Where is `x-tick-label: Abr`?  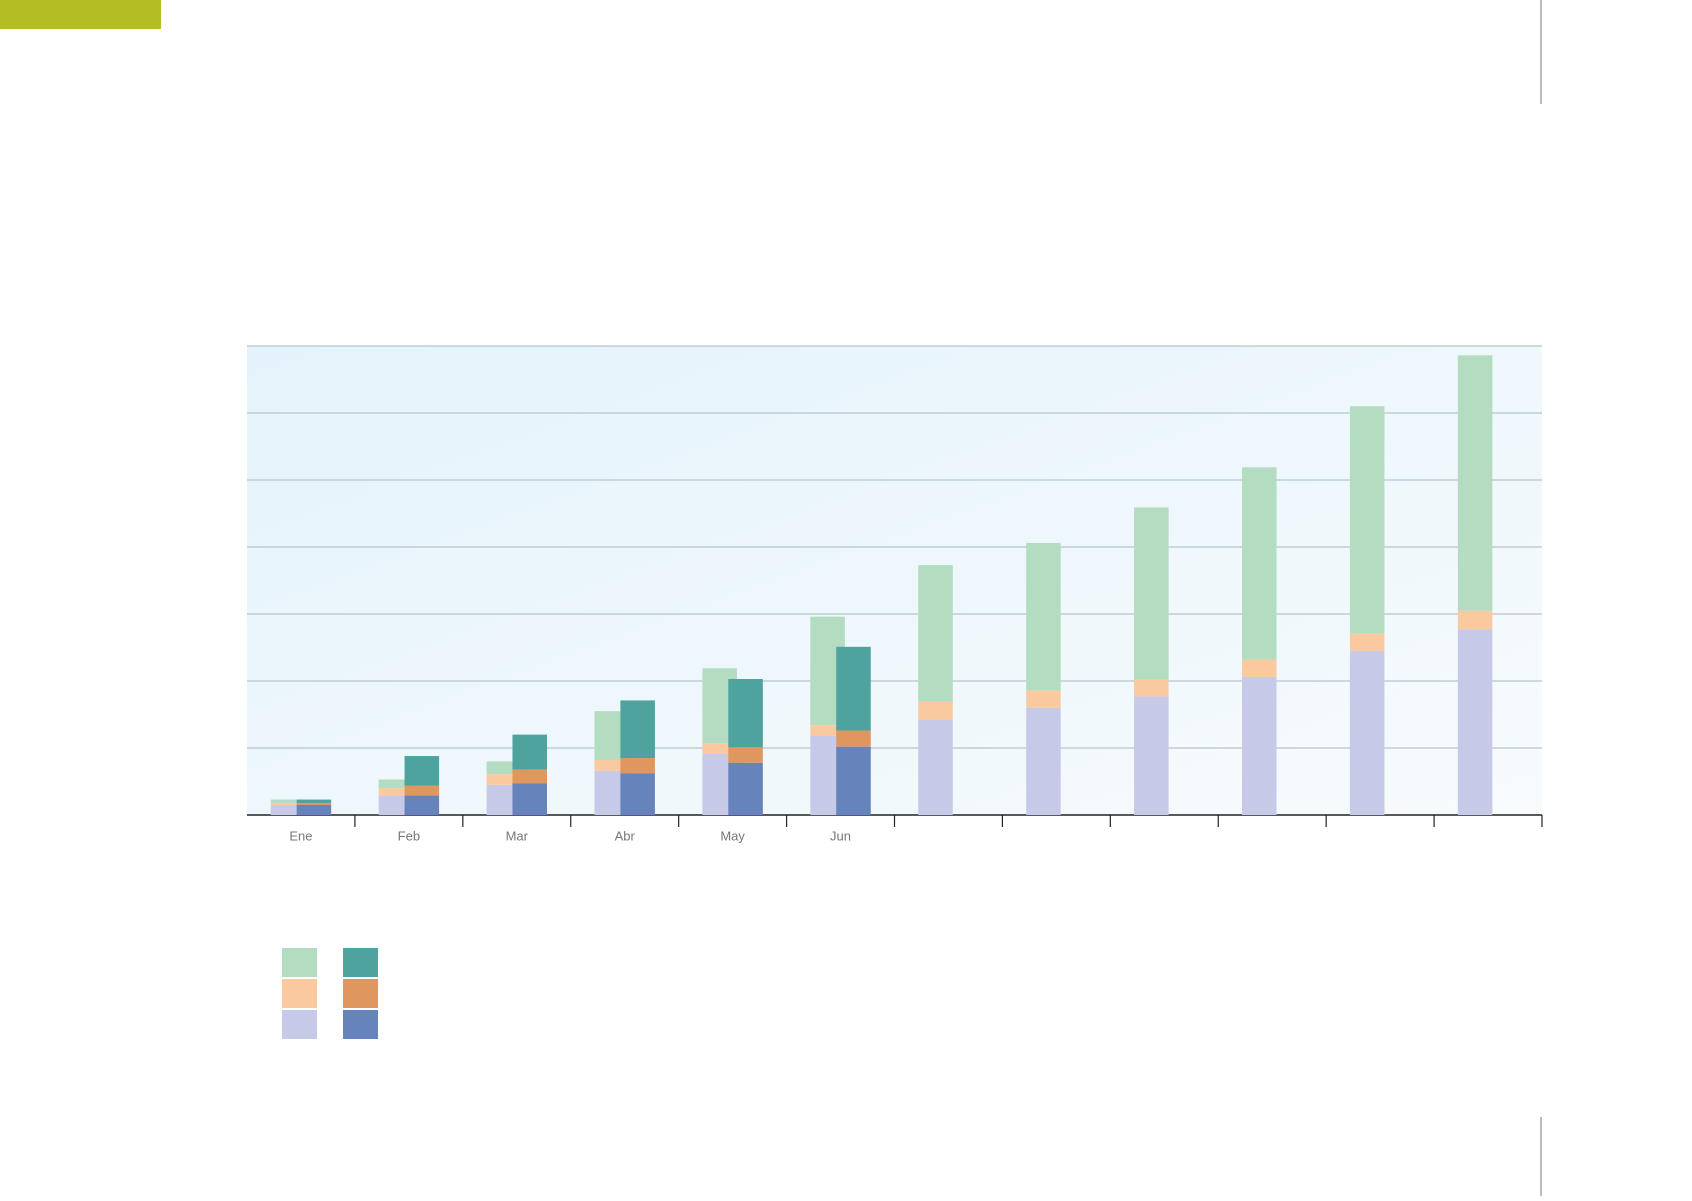
x-tick-label: Abr is located at coordinates (625, 835).